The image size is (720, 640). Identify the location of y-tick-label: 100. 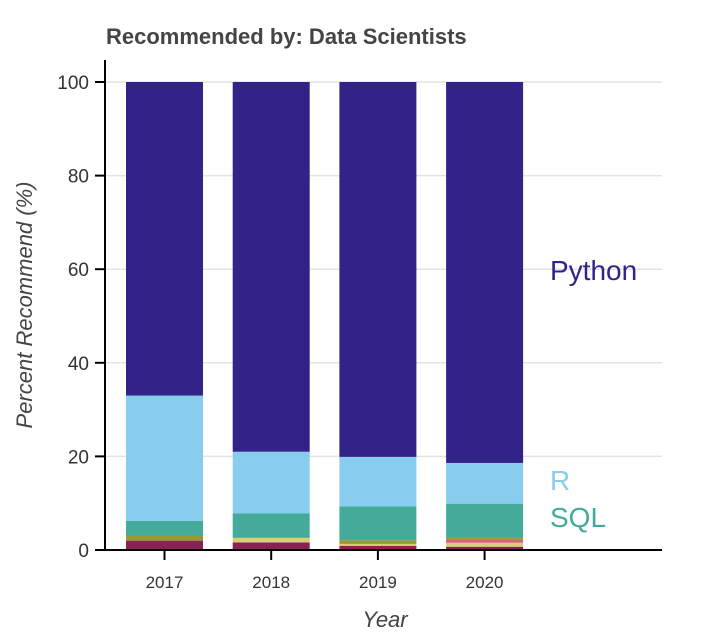
(73, 83).